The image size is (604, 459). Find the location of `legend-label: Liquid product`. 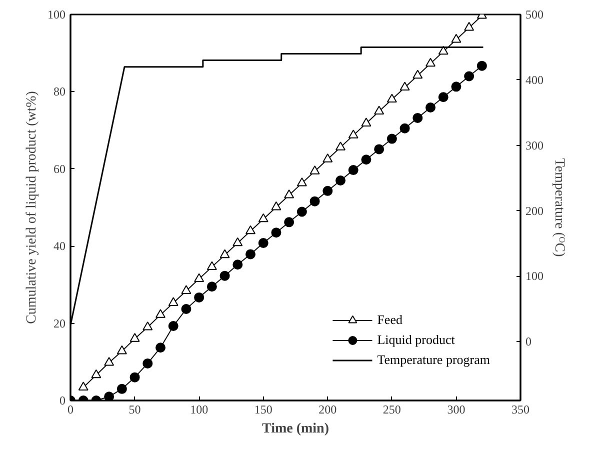

legend-label: Liquid product is located at coordinates (416, 340).